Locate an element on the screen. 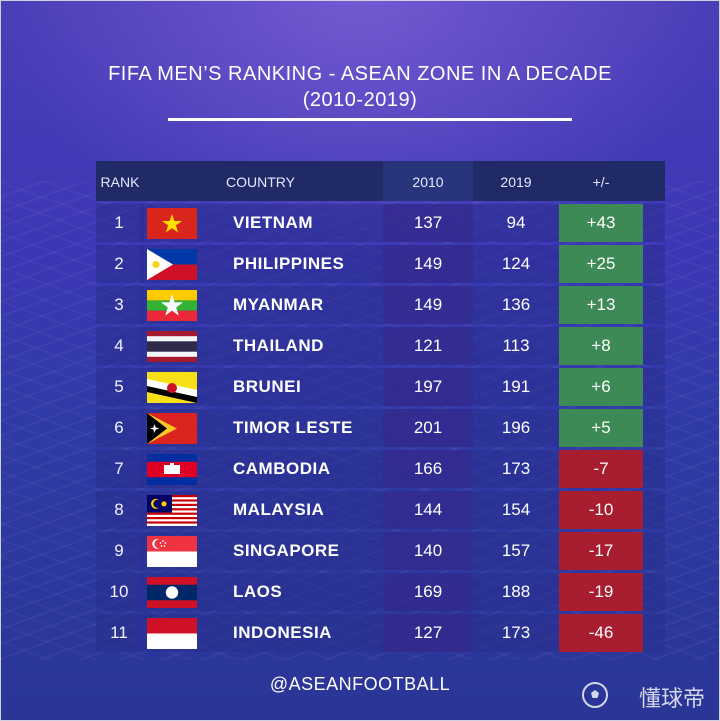 The image size is (720, 721). indonesia-flag is located at coordinates (172, 633).